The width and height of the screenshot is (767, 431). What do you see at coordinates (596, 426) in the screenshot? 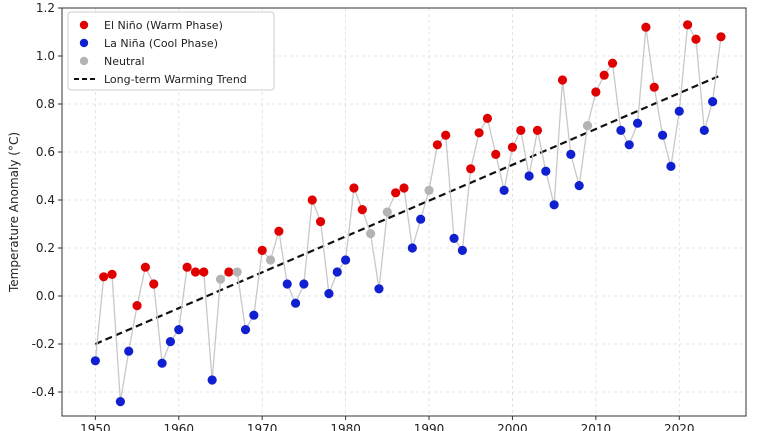
I see `x-tick-label: 2010` at bounding box center [596, 426].